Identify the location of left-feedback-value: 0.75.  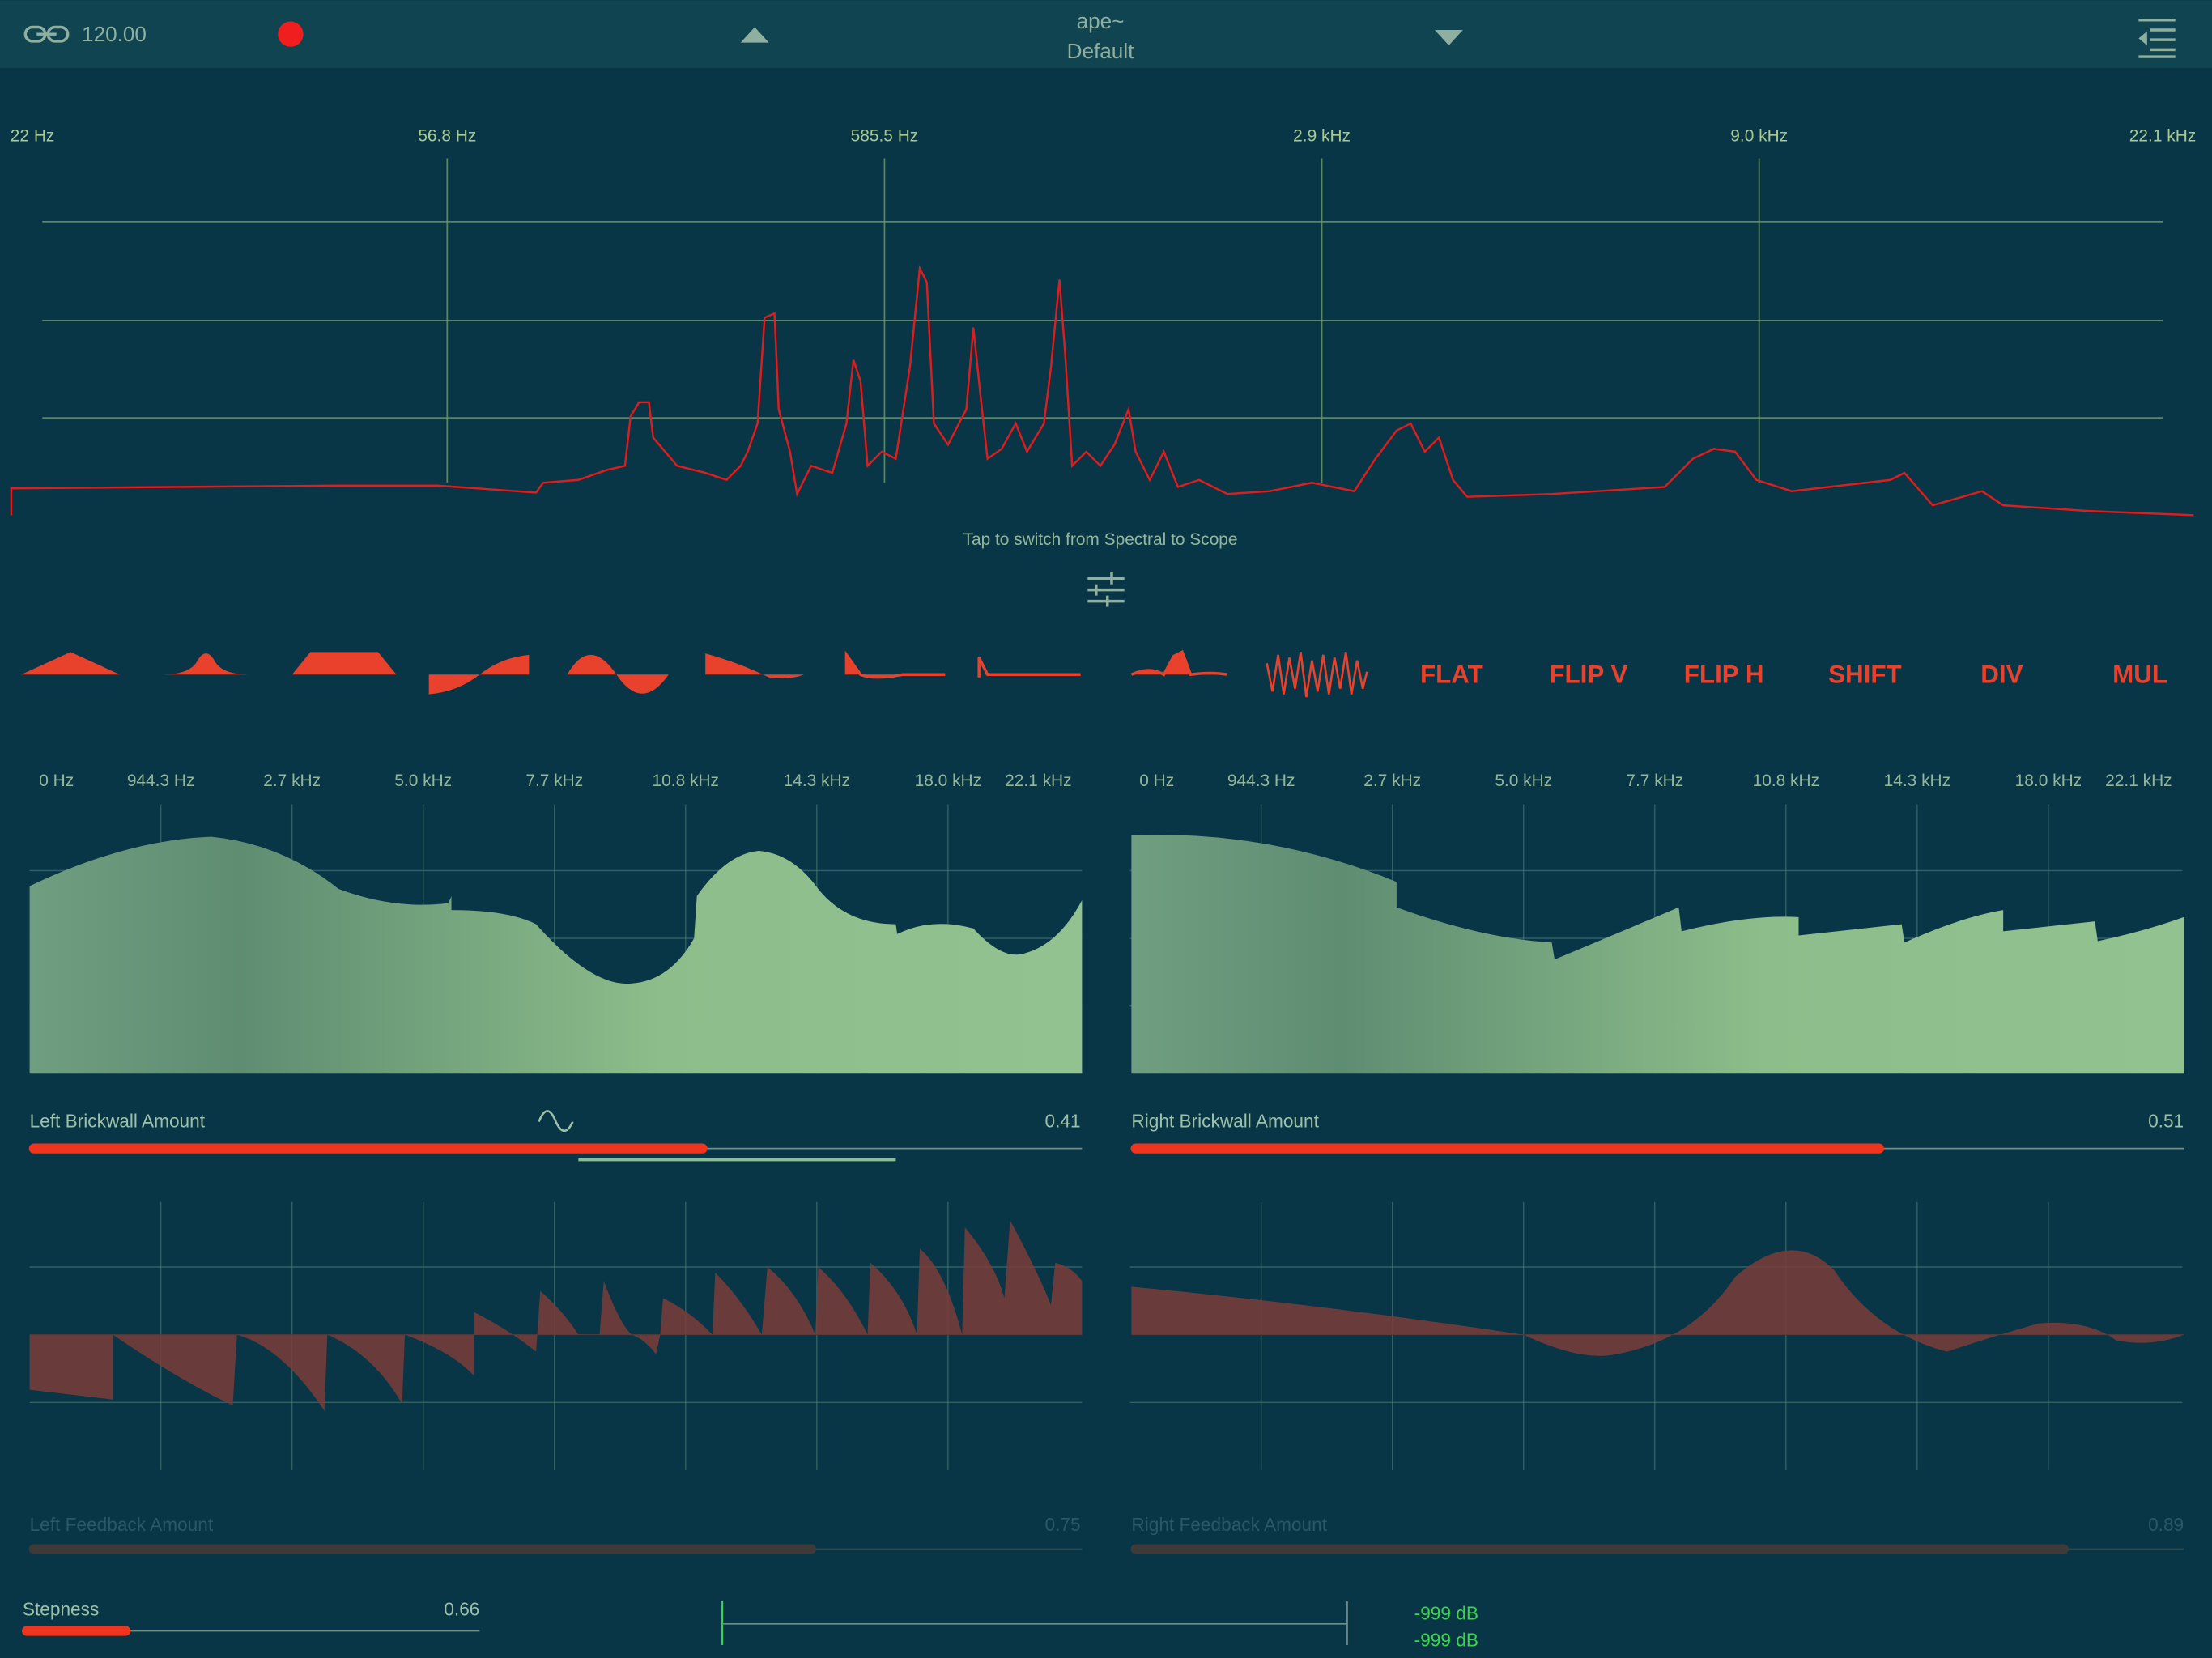
(1063, 1524).